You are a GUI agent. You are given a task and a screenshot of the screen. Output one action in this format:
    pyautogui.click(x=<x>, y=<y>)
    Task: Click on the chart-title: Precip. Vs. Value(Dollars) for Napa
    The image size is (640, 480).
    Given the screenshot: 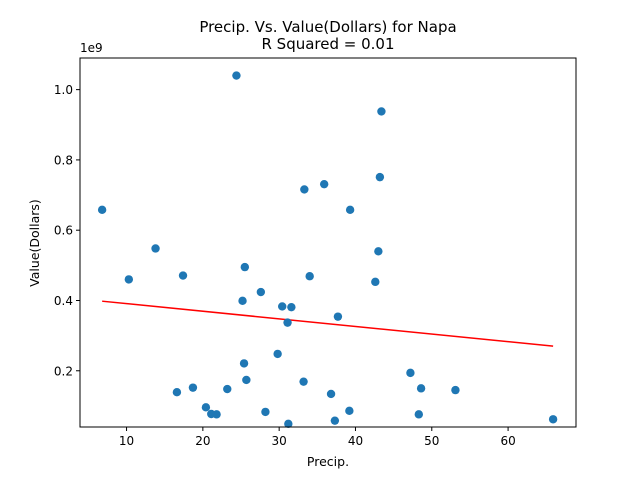 What is the action you would take?
    pyautogui.click(x=327, y=27)
    